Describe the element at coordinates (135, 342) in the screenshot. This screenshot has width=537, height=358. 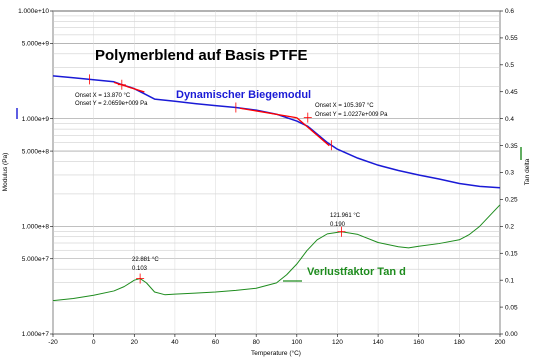
I see `x-tick-label: 20` at that location.